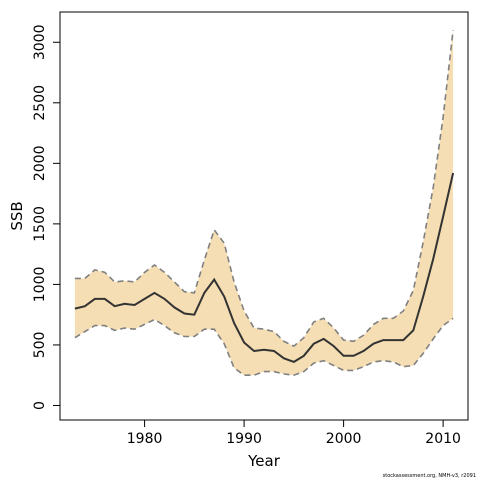 Image resolution: width=480 pixels, height=480 pixels. I want to click on x-tick-label: 2010, so click(443, 439).